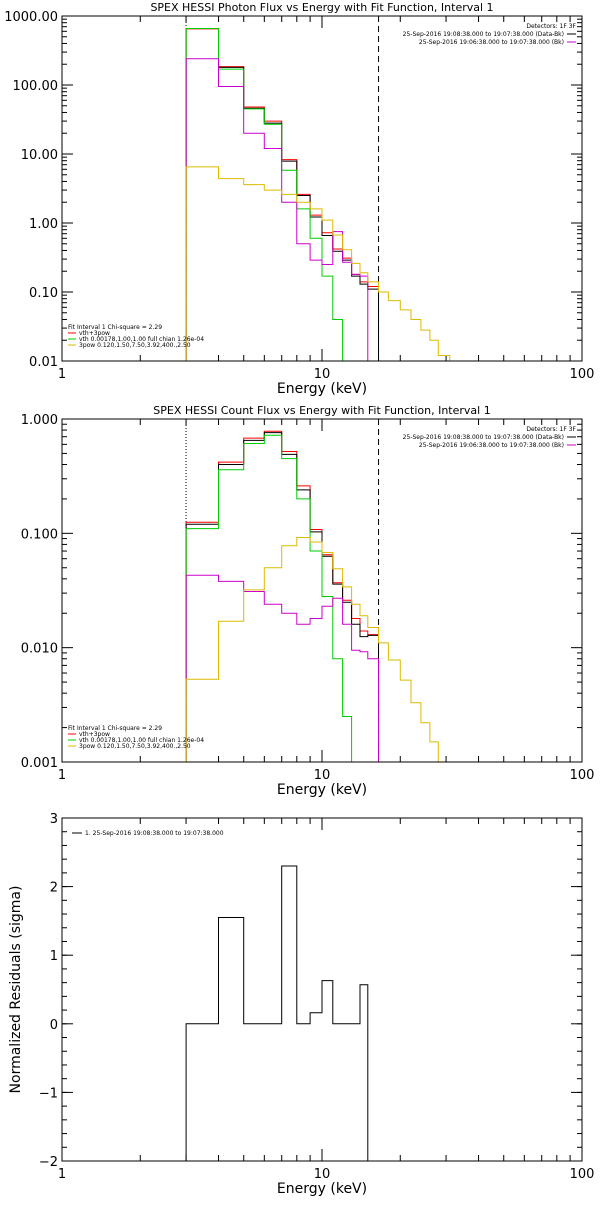 The width and height of the screenshot is (600, 1205). Describe the element at coordinates (36, 86) in the screenshot. I see `y-tick-label: 100.00` at that location.